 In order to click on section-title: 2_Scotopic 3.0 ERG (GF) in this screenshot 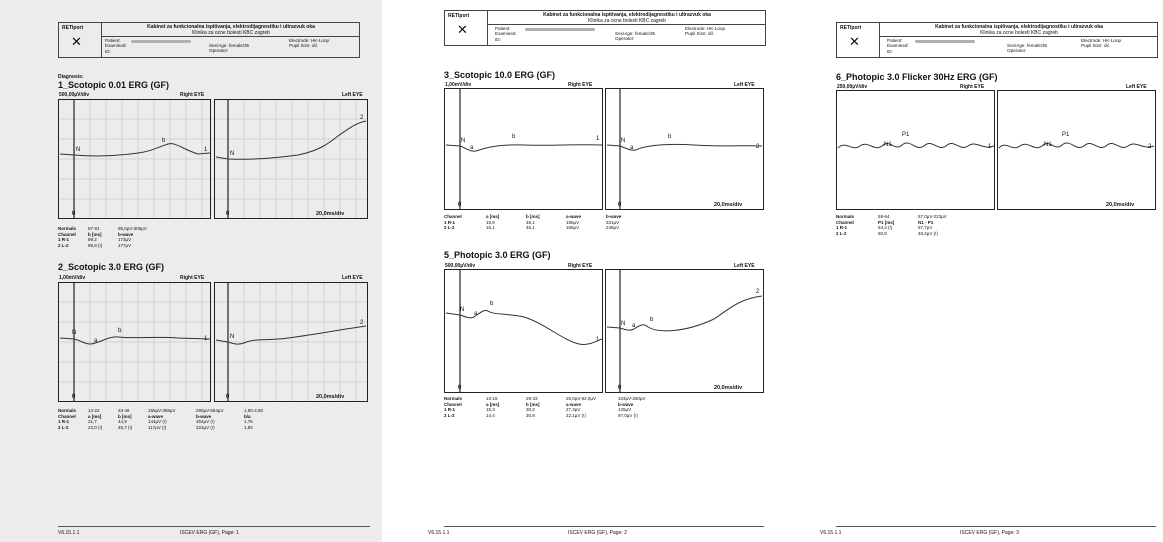, I will do `click(111, 267)`.